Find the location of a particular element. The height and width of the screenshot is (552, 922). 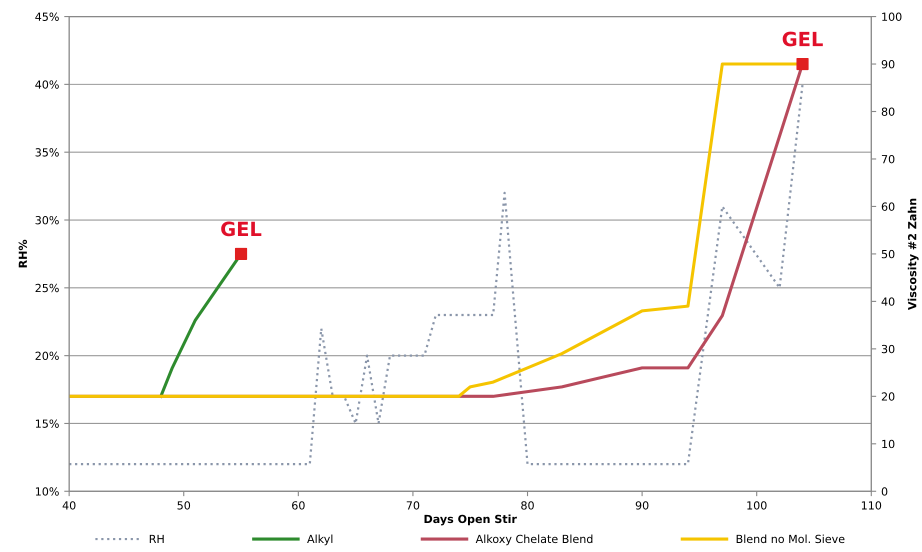

x-tick-label: 70 is located at coordinates (413, 505).